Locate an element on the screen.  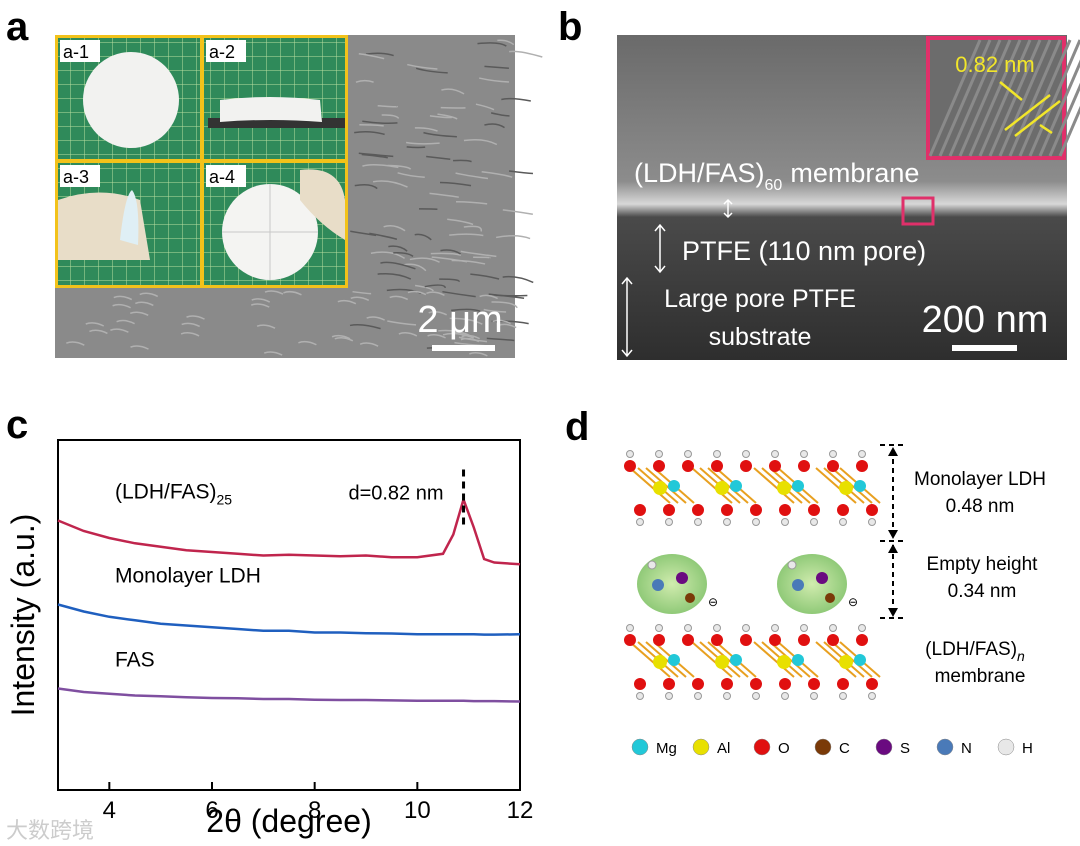
annotation: d=0.82 nm is located at coordinates (395, 494).